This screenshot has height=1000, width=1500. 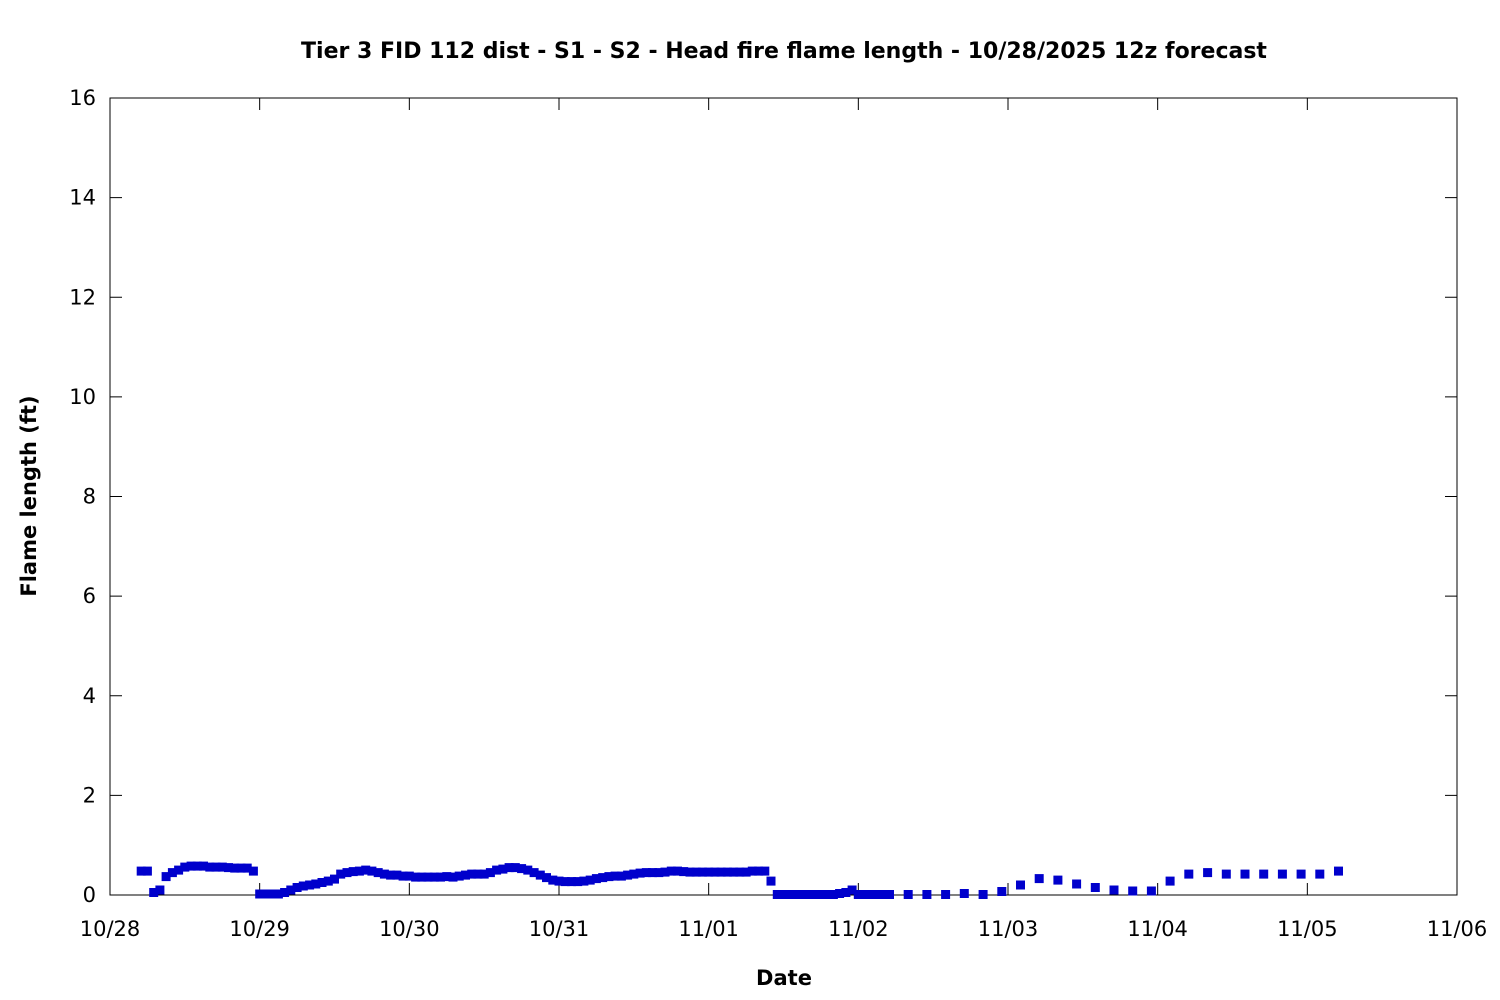 I want to click on x-tick-label: 11/06, so click(x=1457, y=929).